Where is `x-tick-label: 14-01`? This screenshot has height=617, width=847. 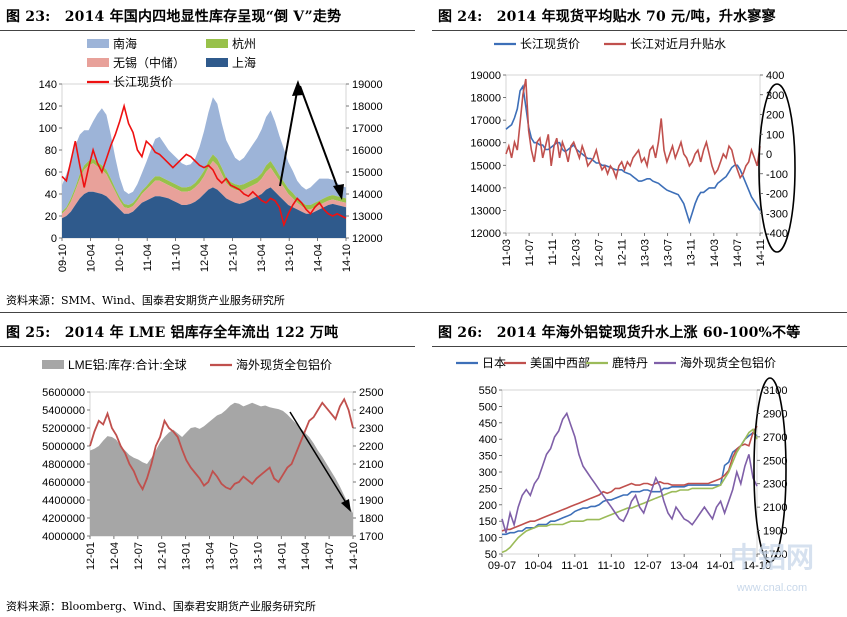
x-tick-label: 14-01 is located at coordinates (282, 556).